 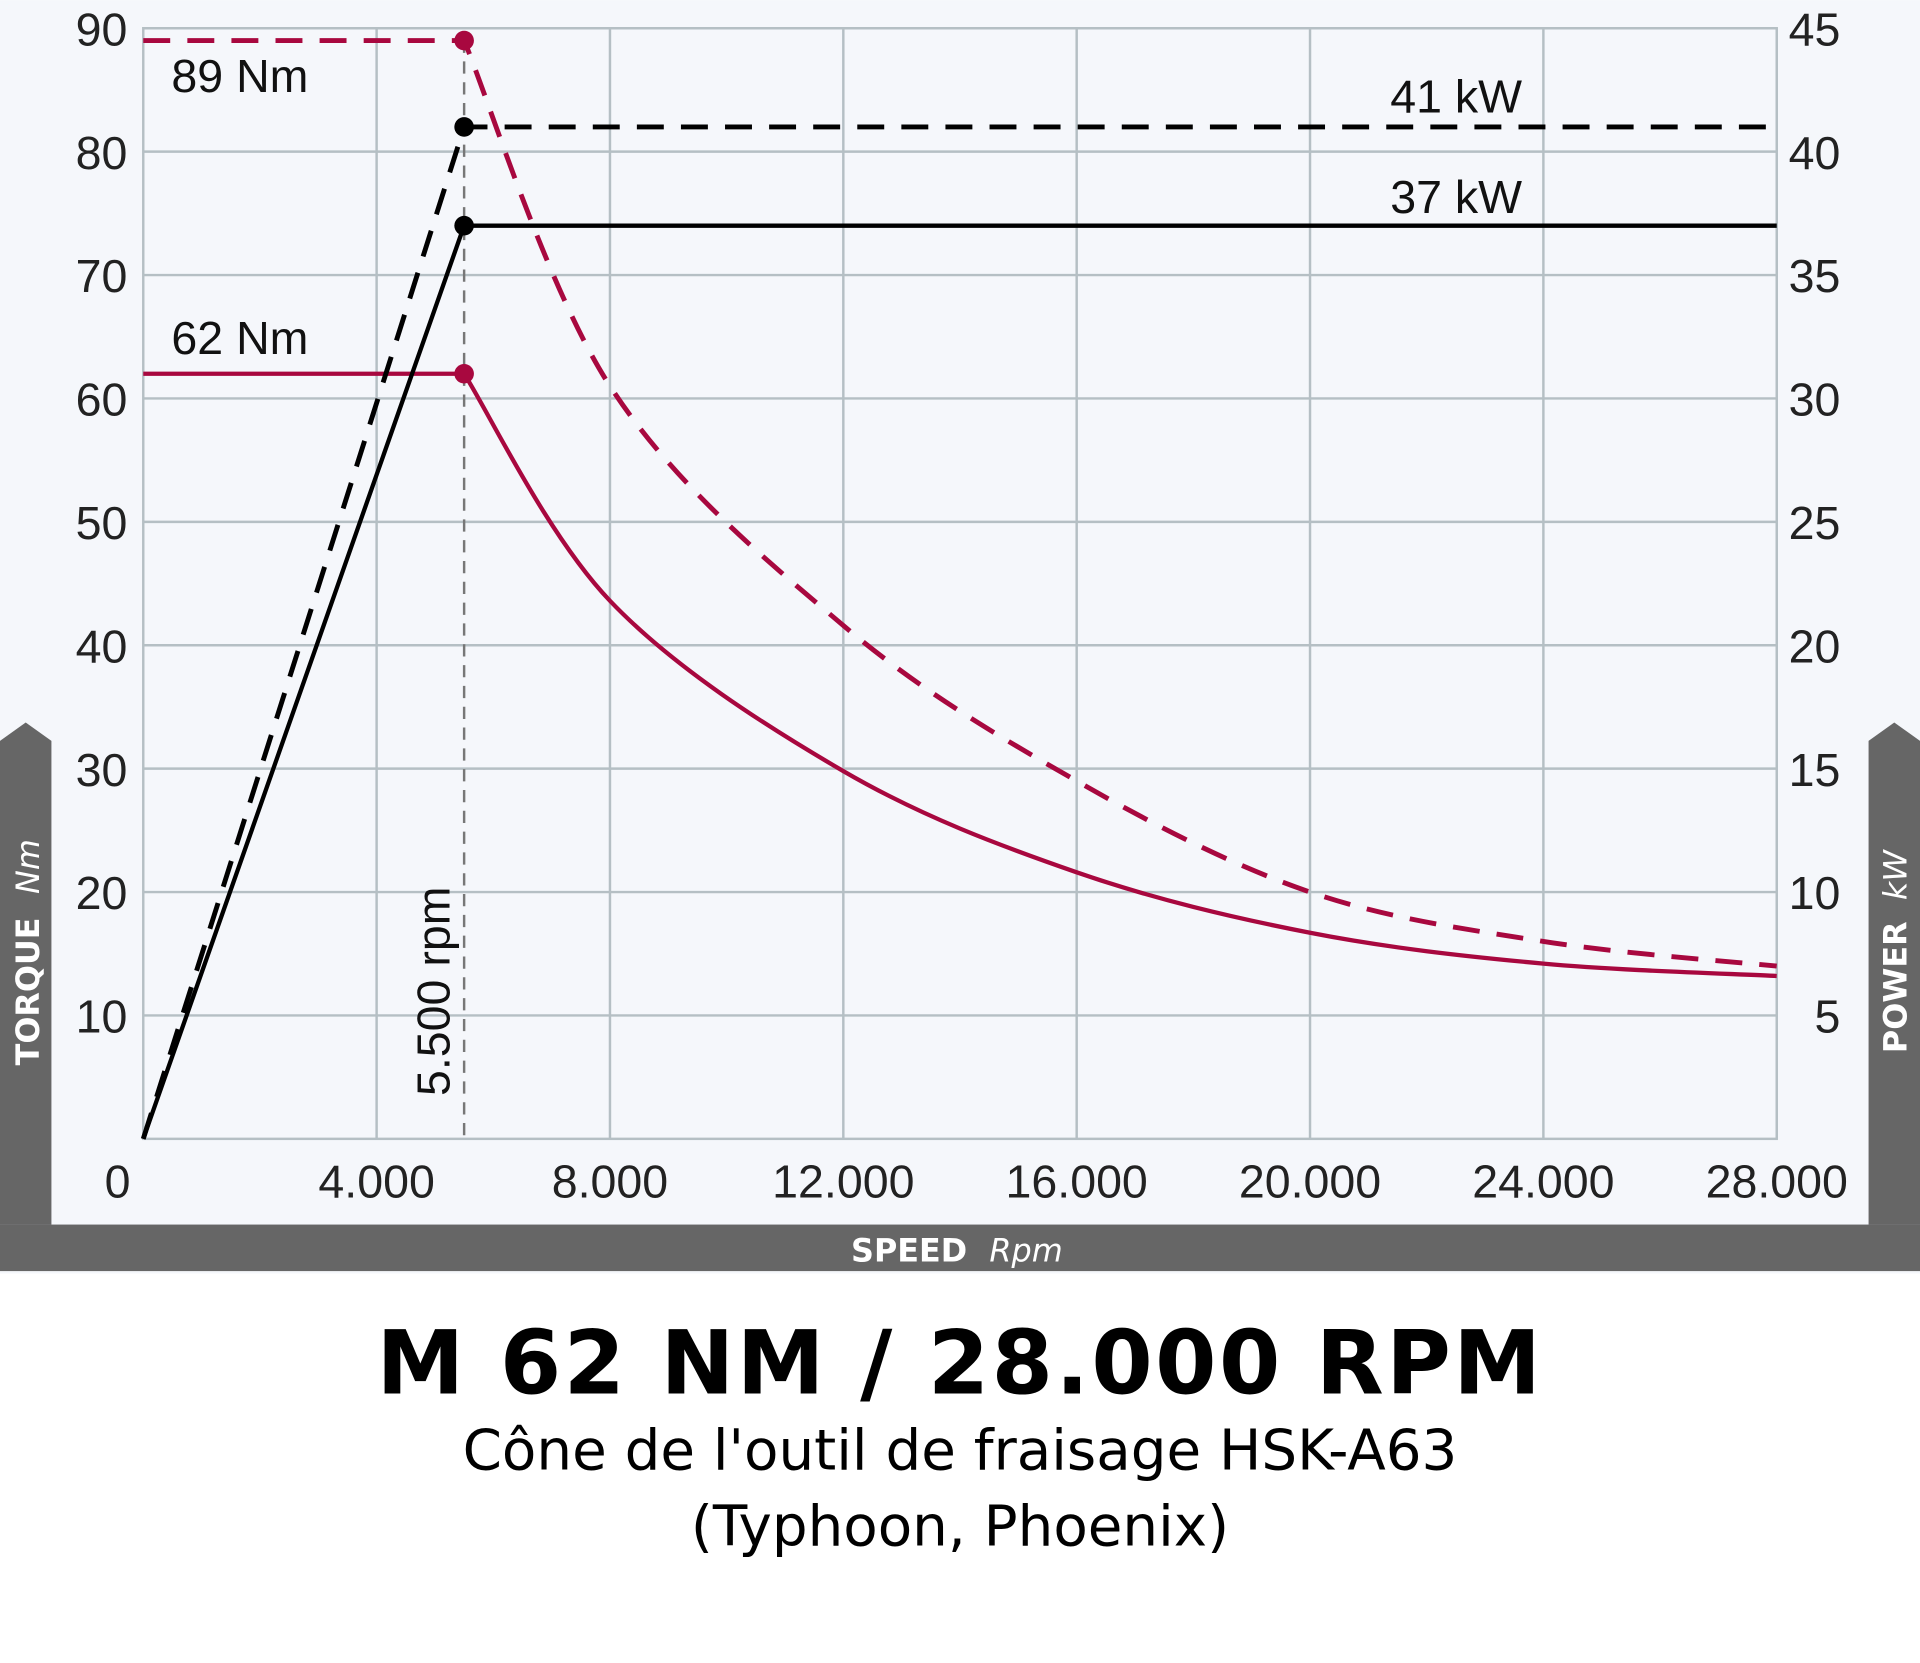 What do you see at coordinates (102, 523) in the screenshot?
I see `y-left-tick-label: 50` at bounding box center [102, 523].